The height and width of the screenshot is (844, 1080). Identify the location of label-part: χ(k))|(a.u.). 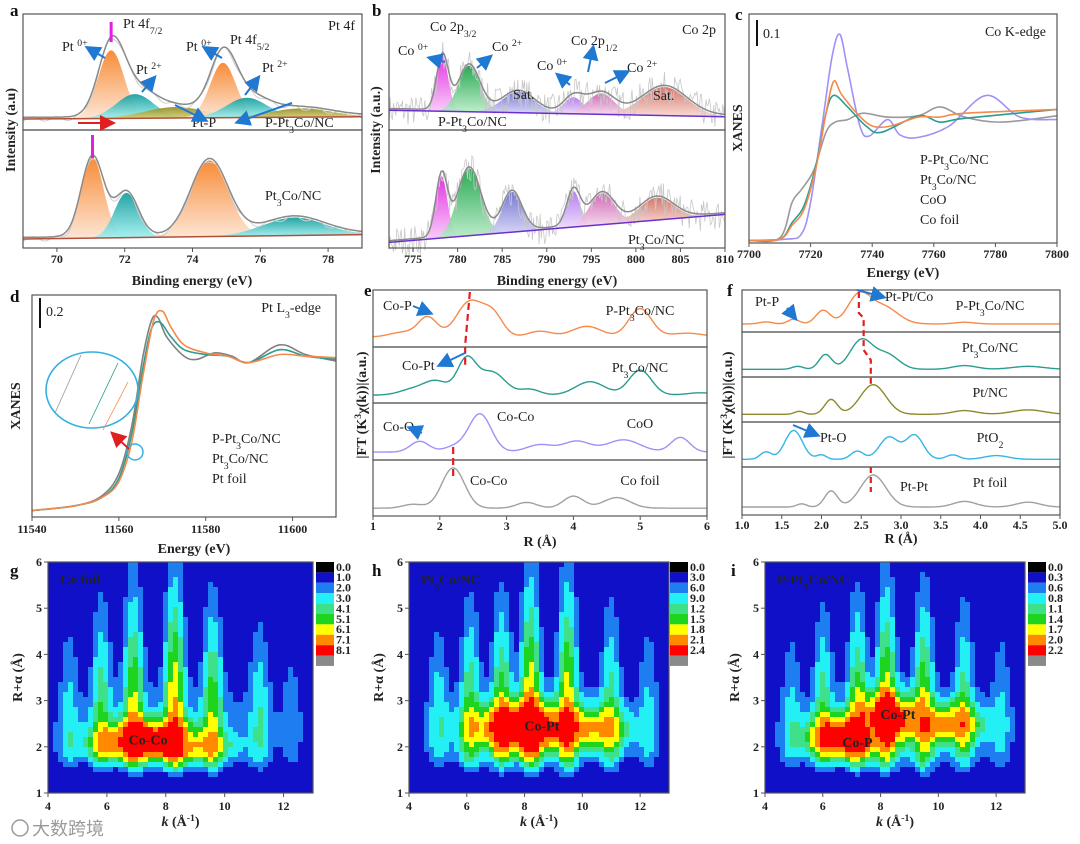
(362, 383).